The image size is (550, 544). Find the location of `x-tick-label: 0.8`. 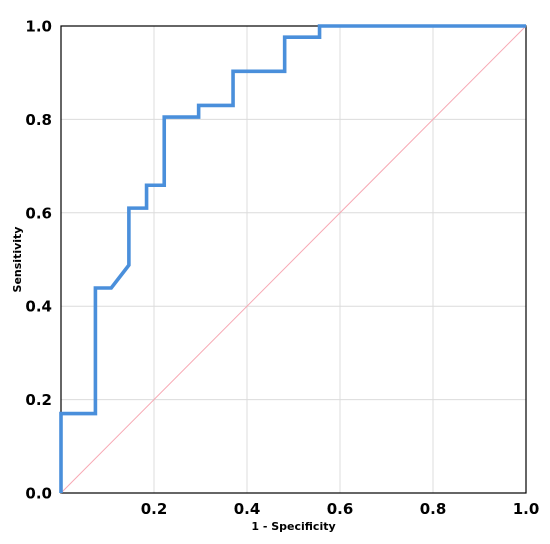

x-tick-label: 0.8 is located at coordinates (433, 509).